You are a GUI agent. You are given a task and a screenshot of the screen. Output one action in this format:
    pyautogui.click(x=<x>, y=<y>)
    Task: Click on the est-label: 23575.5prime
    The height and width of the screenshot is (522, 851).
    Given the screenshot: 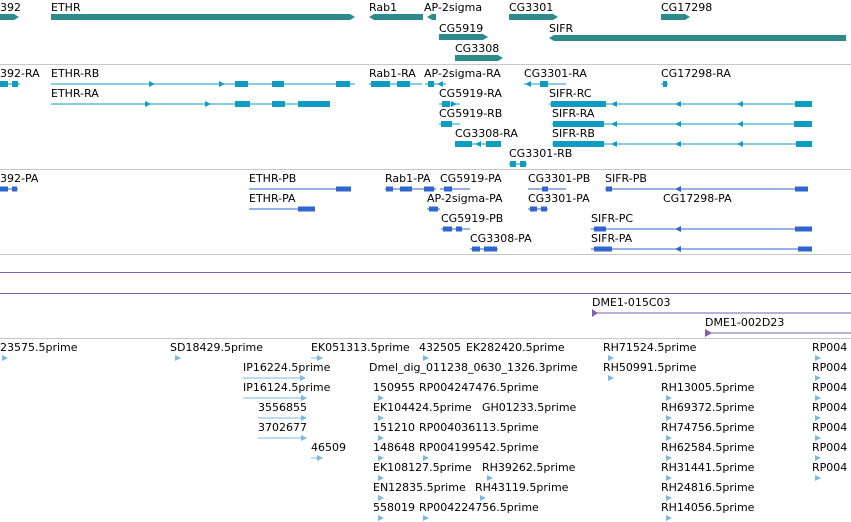 What is the action you would take?
    pyautogui.click(x=39, y=347)
    